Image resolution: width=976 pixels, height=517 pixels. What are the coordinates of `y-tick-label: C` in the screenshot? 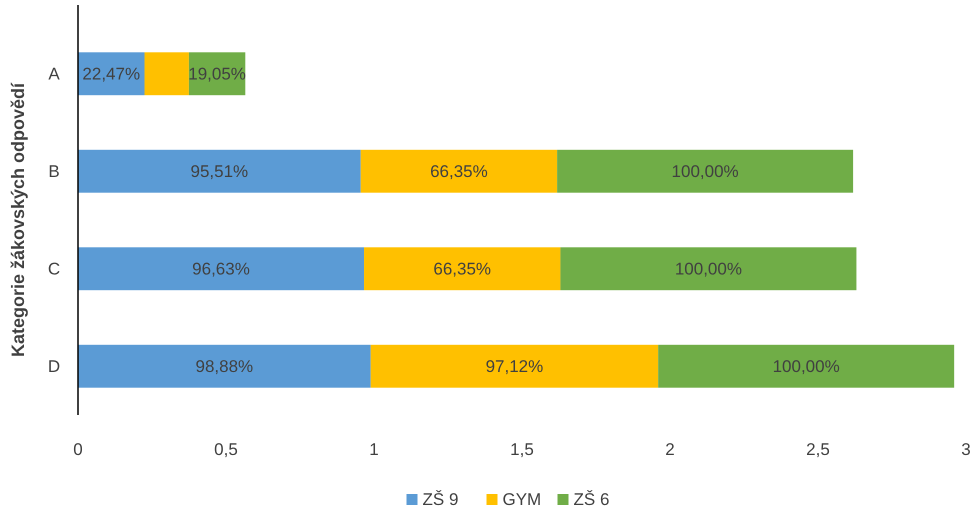 It's located at (54, 269).